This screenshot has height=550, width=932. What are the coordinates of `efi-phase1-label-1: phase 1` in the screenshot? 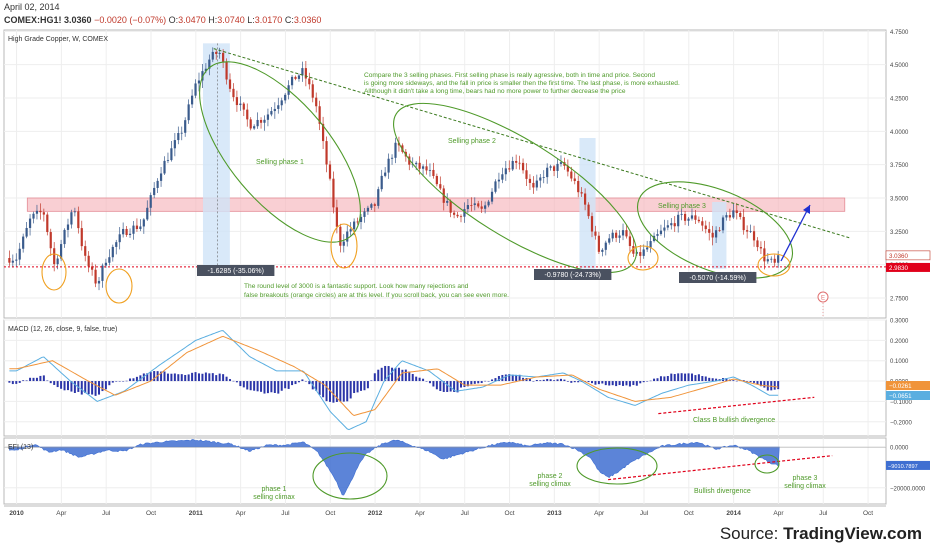 It's located at (274, 489).